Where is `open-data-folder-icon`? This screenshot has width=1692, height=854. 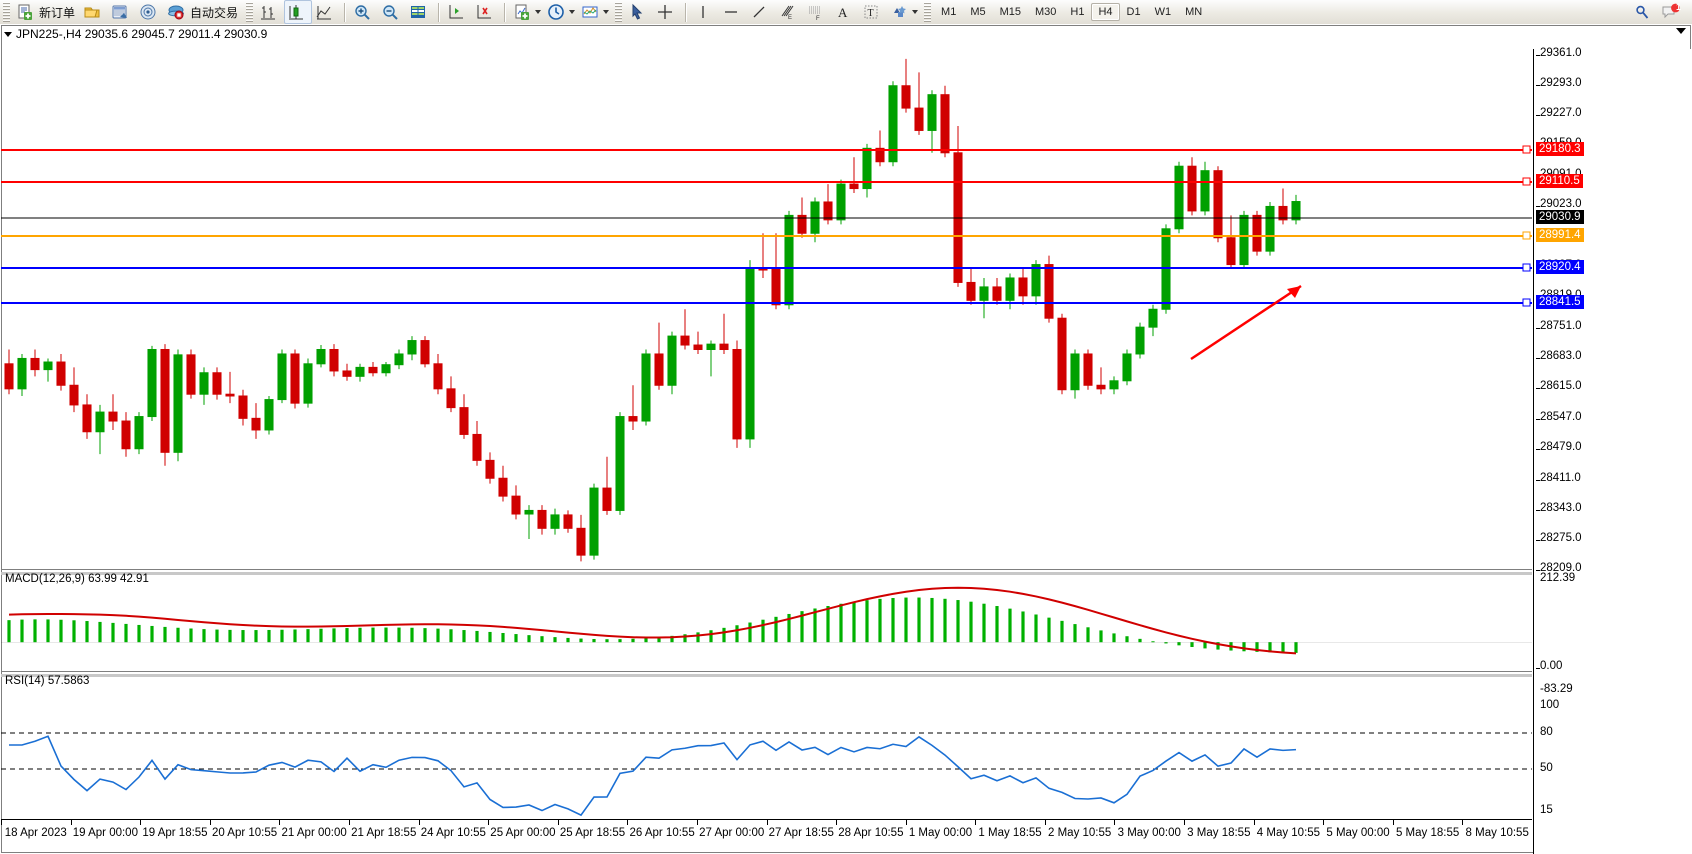 open-data-folder-icon is located at coordinates (92, 12).